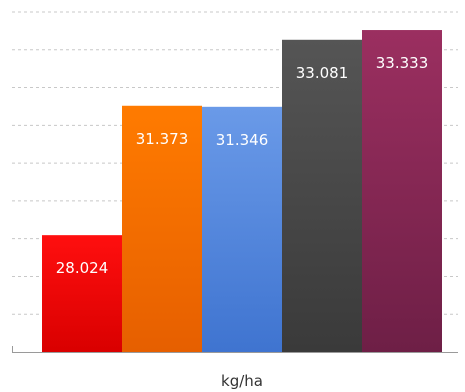 The image size is (465, 392). I want to click on data-label-1: 28.024, so click(82, 268).